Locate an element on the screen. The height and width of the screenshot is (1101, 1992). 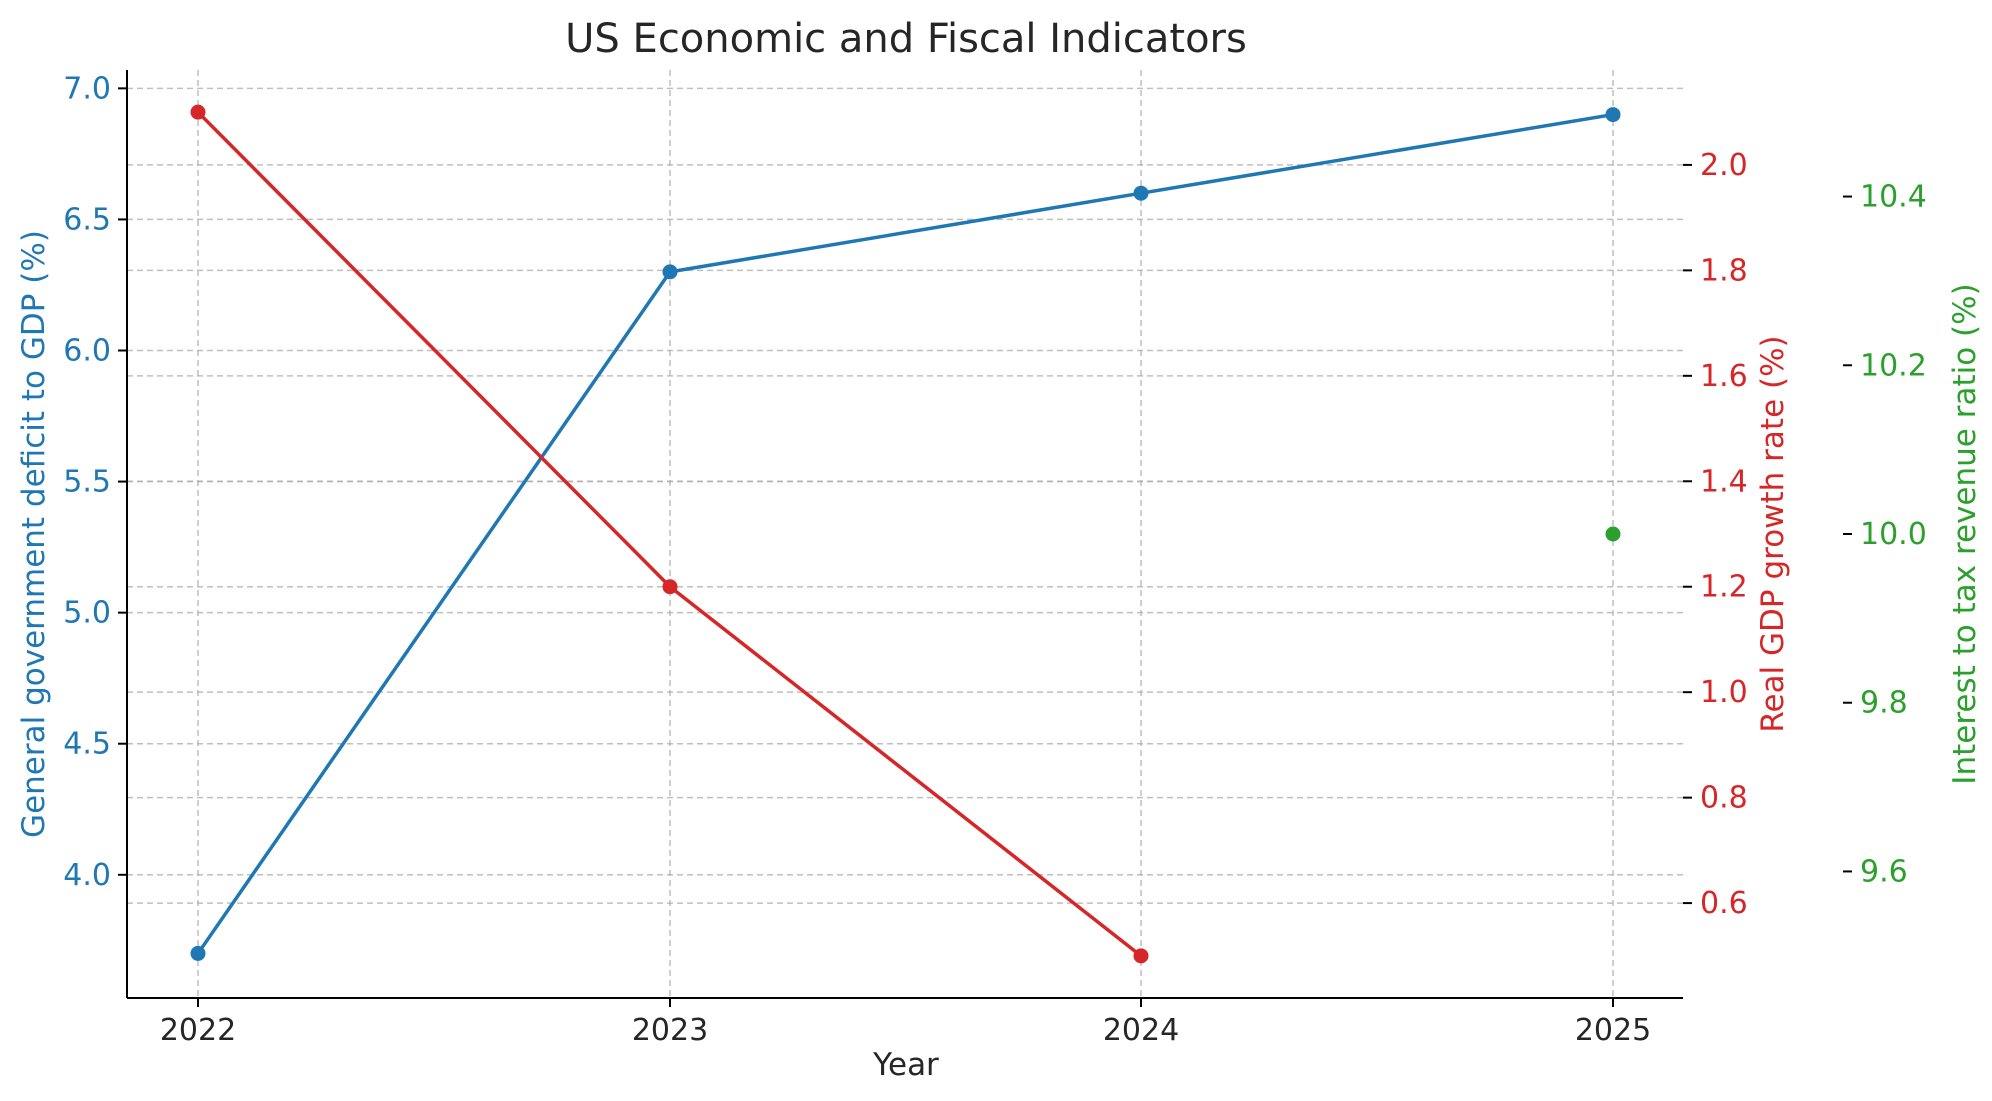
outer-right-tick-group: 9.6 9.8 10.0 10.2 10.4 is located at coordinates (1885, 534).